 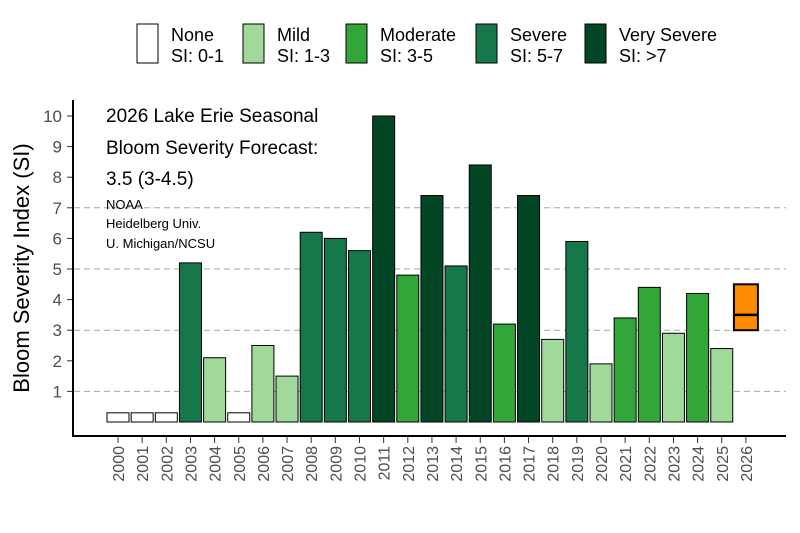 What do you see at coordinates (578, 464) in the screenshot?
I see `x-tick-label: 2019` at bounding box center [578, 464].